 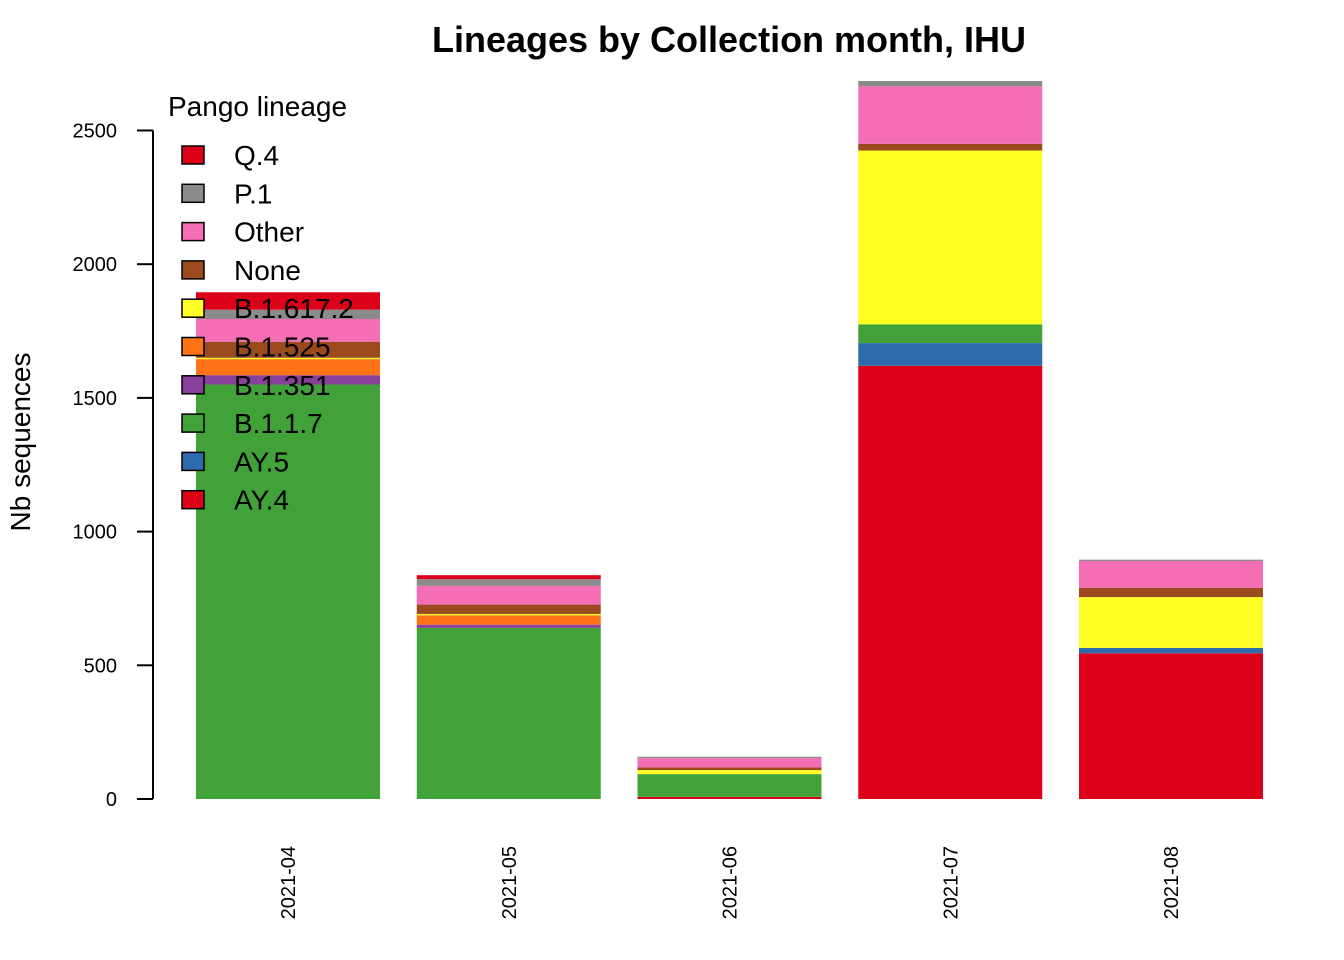 I want to click on x-tick-label: 2021-05, so click(x=510, y=882).